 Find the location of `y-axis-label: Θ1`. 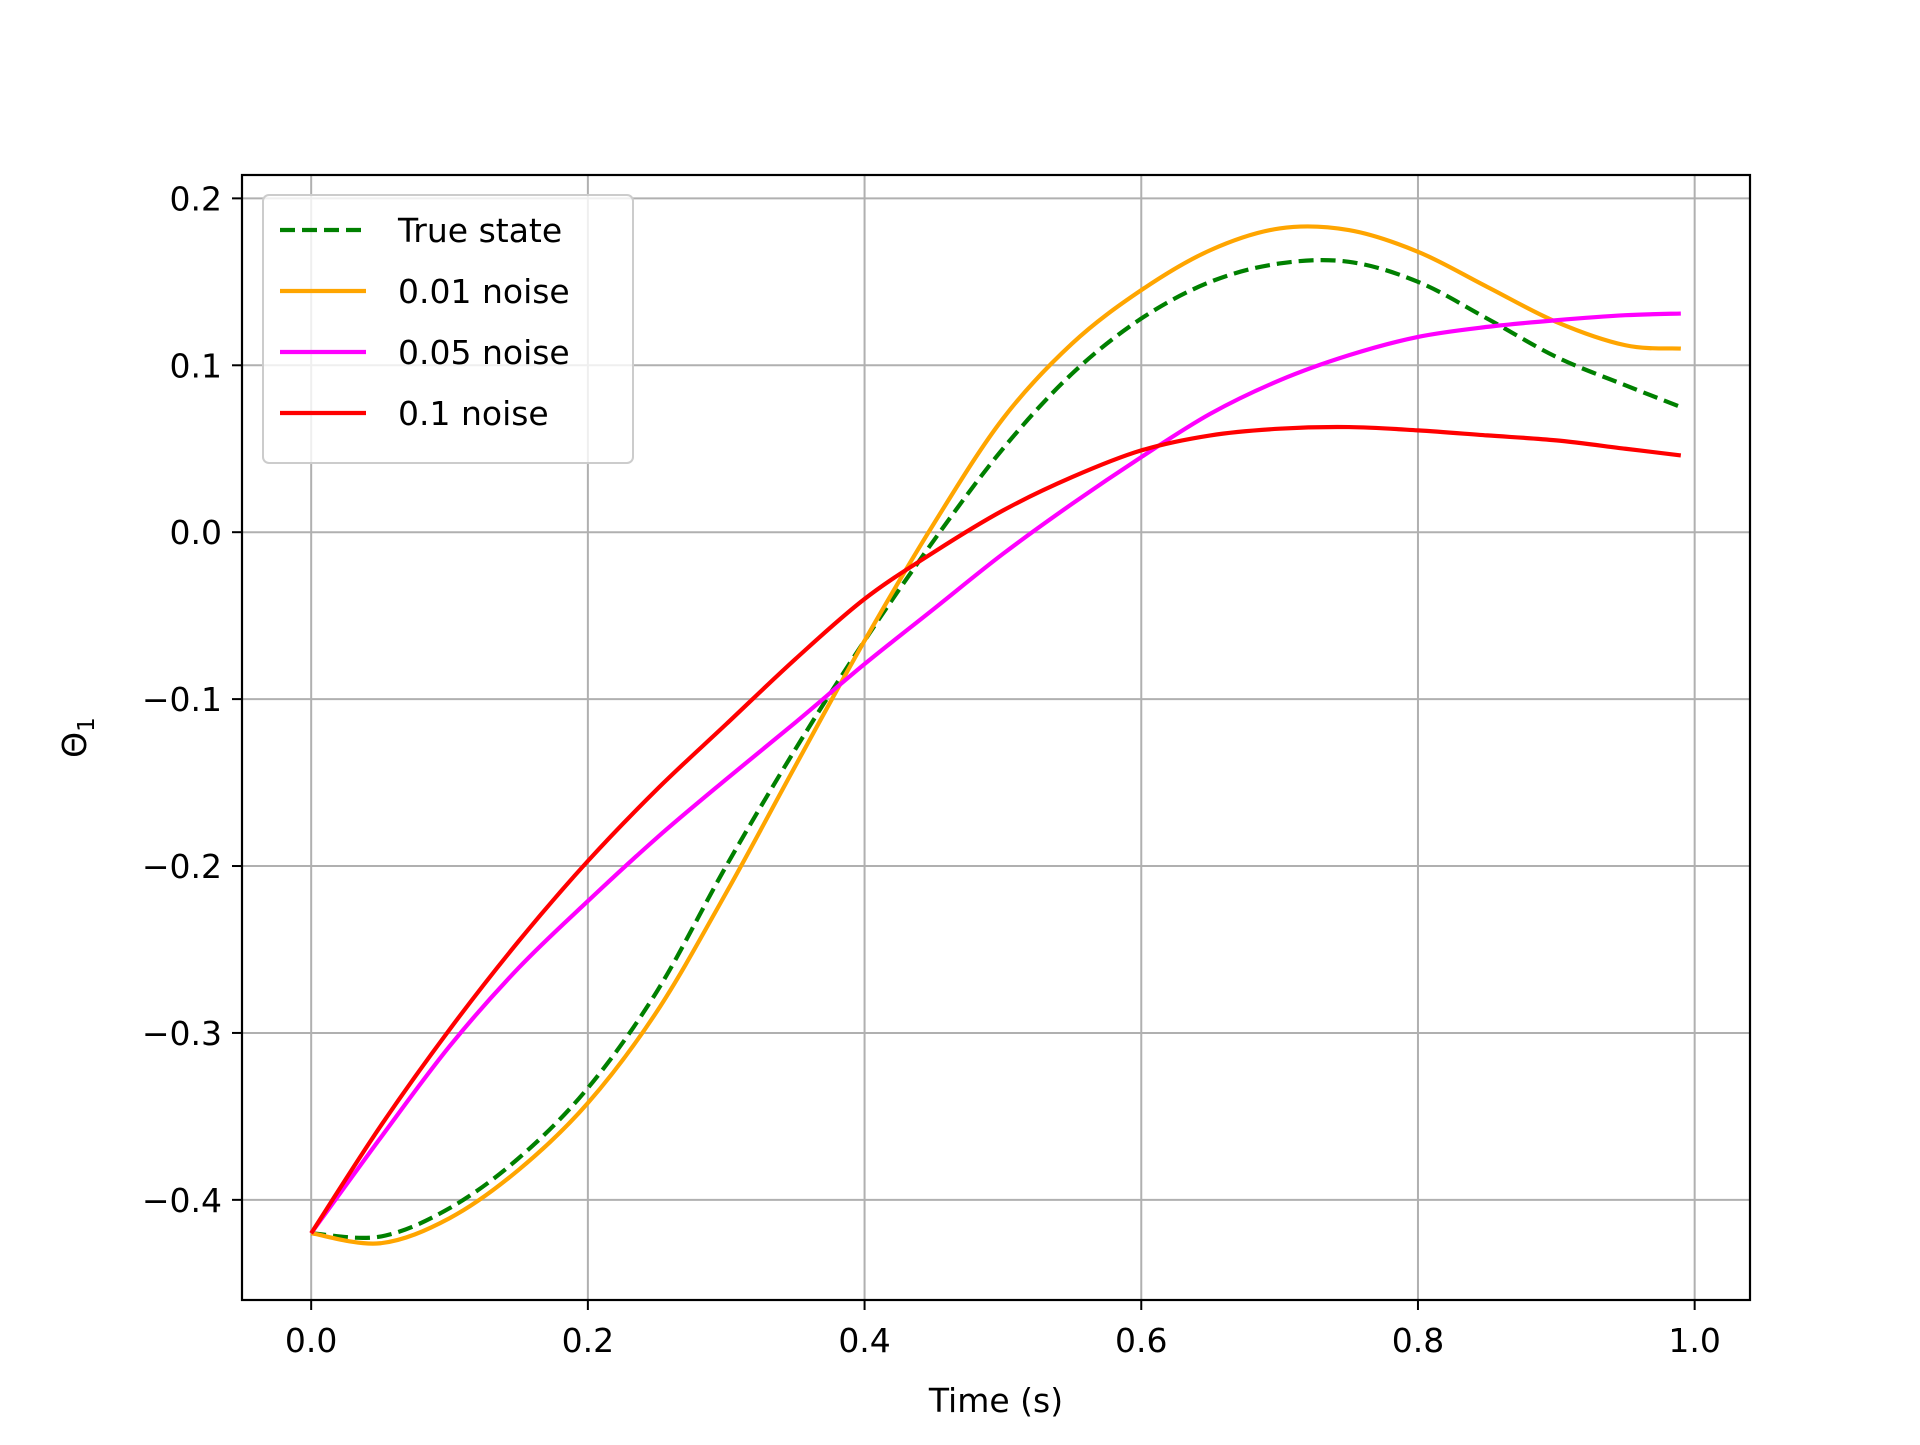

y-axis-label: Θ1 is located at coordinates (77, 737).